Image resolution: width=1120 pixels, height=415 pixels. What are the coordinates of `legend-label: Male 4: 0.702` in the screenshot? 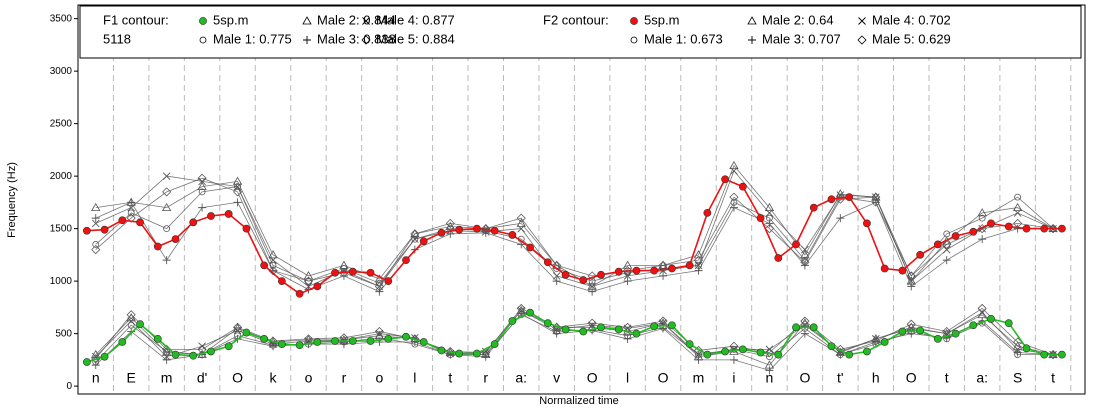 It's located at (911, 19).